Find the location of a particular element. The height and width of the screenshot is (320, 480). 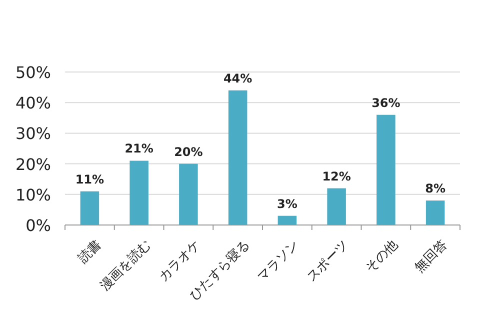

y-tick-label: 40% is located at coordinates (33, 103).